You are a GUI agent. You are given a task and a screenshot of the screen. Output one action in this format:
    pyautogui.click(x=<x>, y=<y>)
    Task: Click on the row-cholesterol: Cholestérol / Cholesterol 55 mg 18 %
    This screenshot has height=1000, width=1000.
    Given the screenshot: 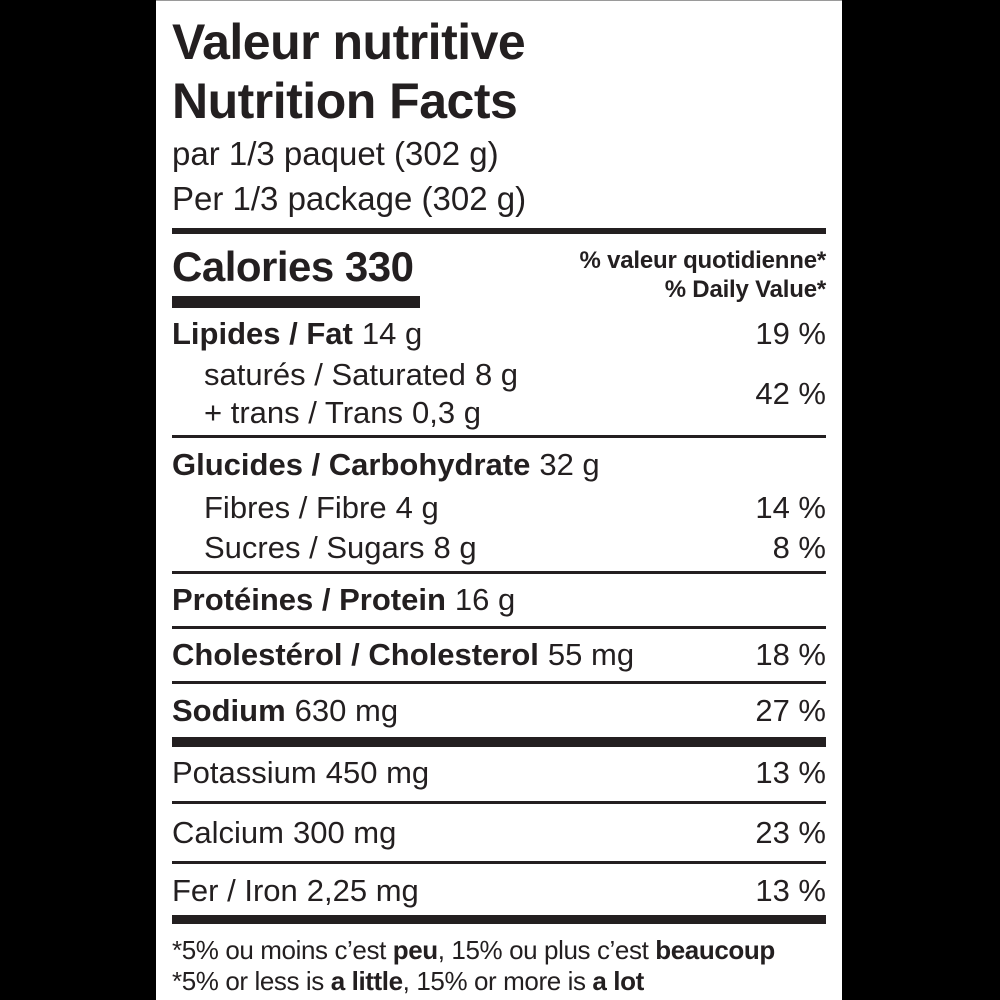 What is the action you would take?
    pyautogui.click(x=499, y=655)
    